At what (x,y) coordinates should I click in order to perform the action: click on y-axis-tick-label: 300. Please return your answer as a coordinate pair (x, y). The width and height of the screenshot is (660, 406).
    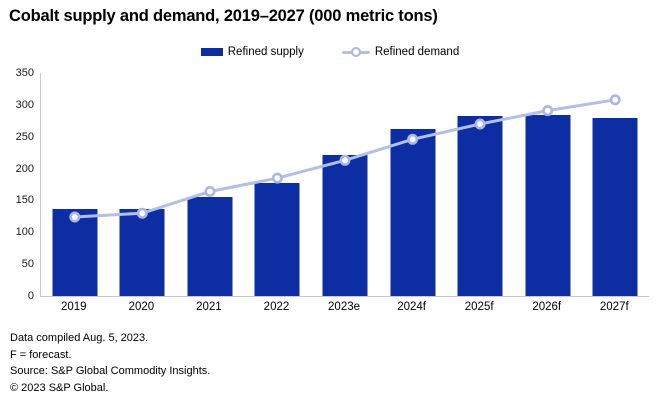
    Looking at the image, I should click on (24, 104).